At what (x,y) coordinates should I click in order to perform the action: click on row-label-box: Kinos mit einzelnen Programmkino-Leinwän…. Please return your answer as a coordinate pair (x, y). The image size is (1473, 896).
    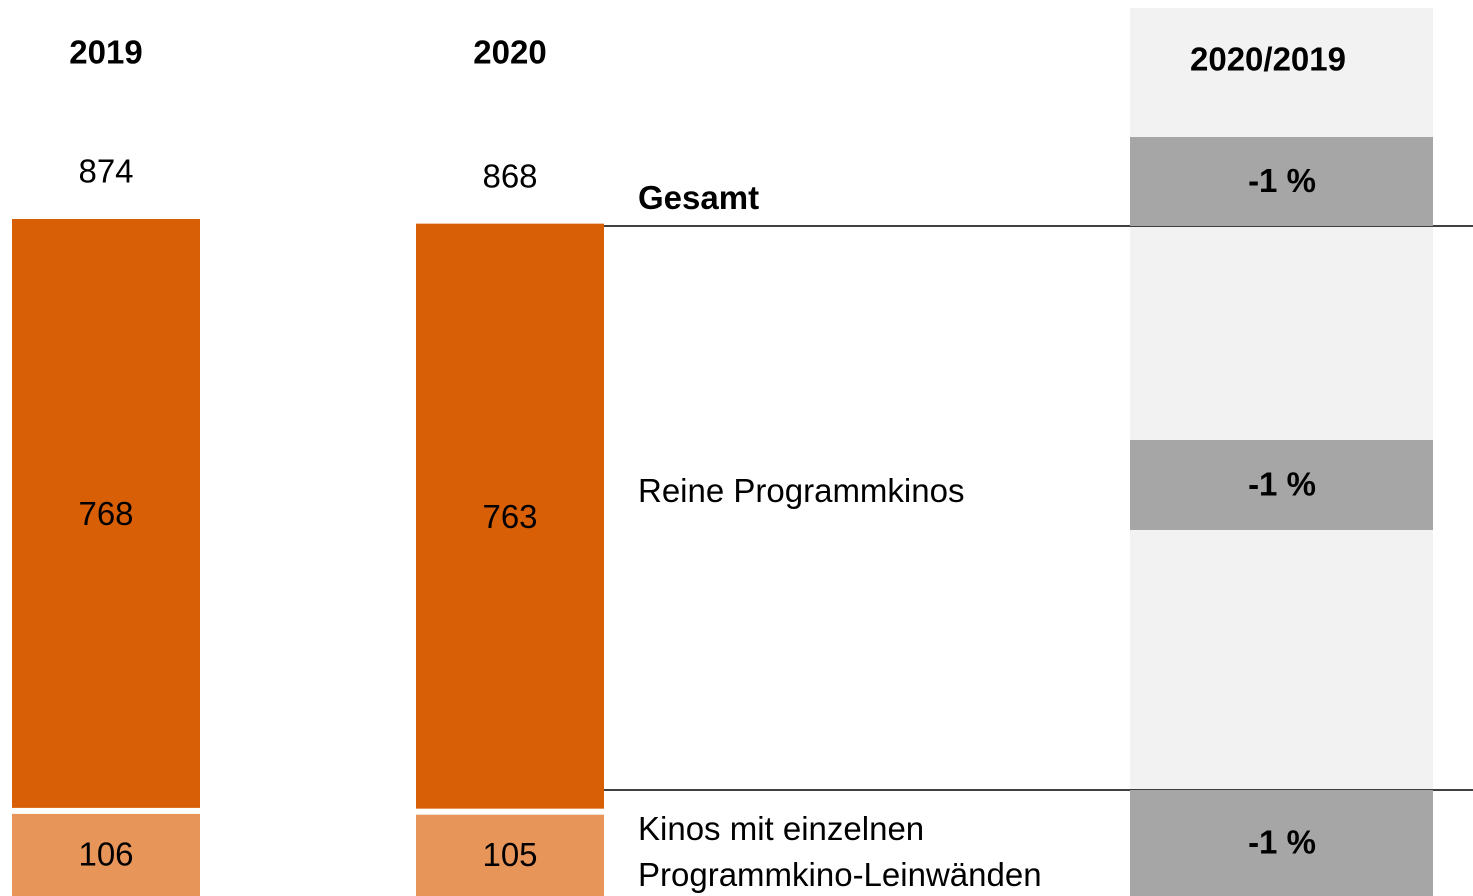
    Looking at the image, I should click on (840, 851).